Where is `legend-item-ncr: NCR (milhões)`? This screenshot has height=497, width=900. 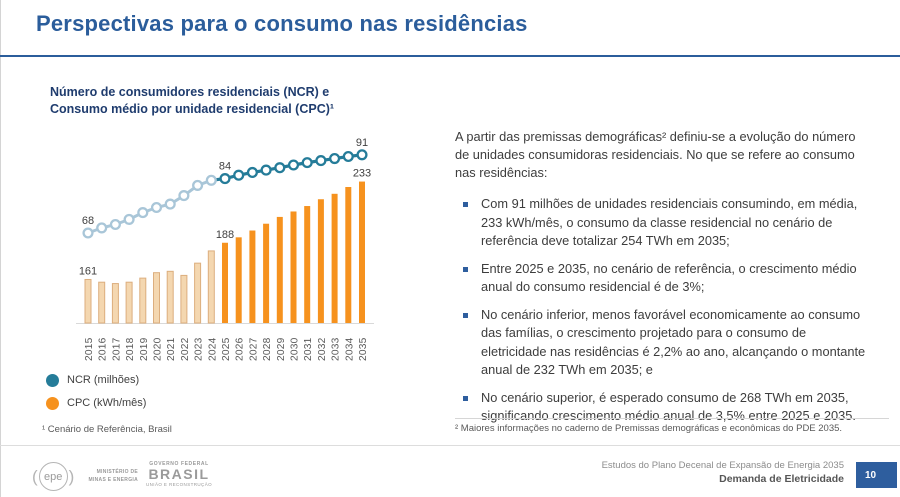 legend-item-ncr: NCR (milhões) is located at coordinates (96, 380).